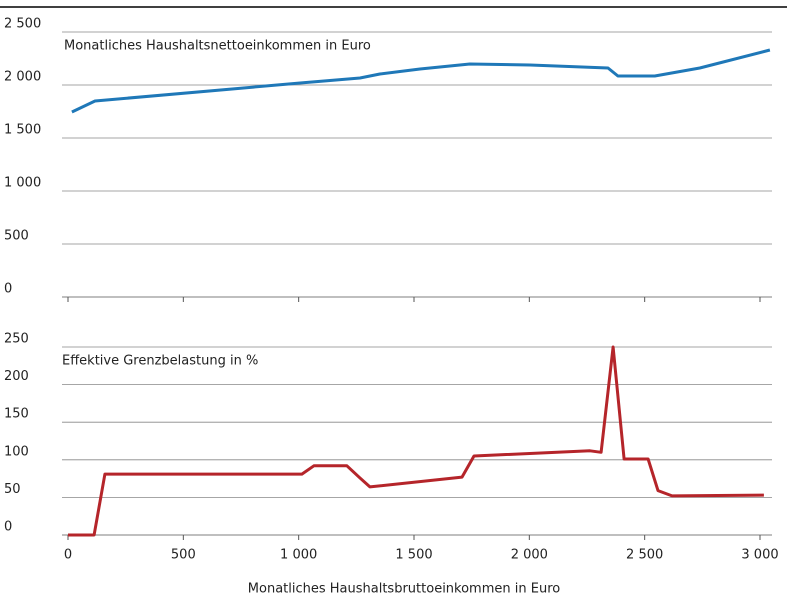 Image resolution: width=787 pixels, height=597 pixels. I want to click on x-tick-label: 2 000, so click(529, 555).